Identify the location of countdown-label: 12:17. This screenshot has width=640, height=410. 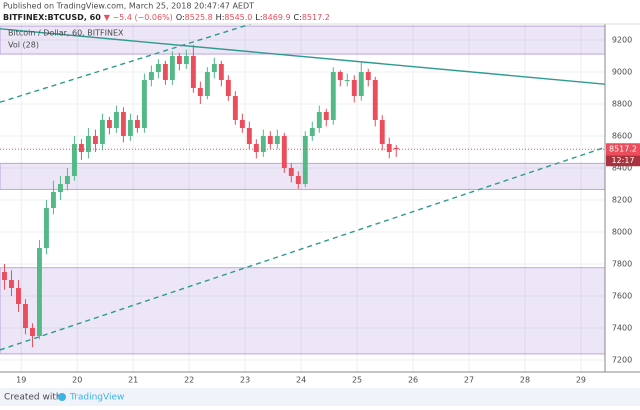
(622, 160).